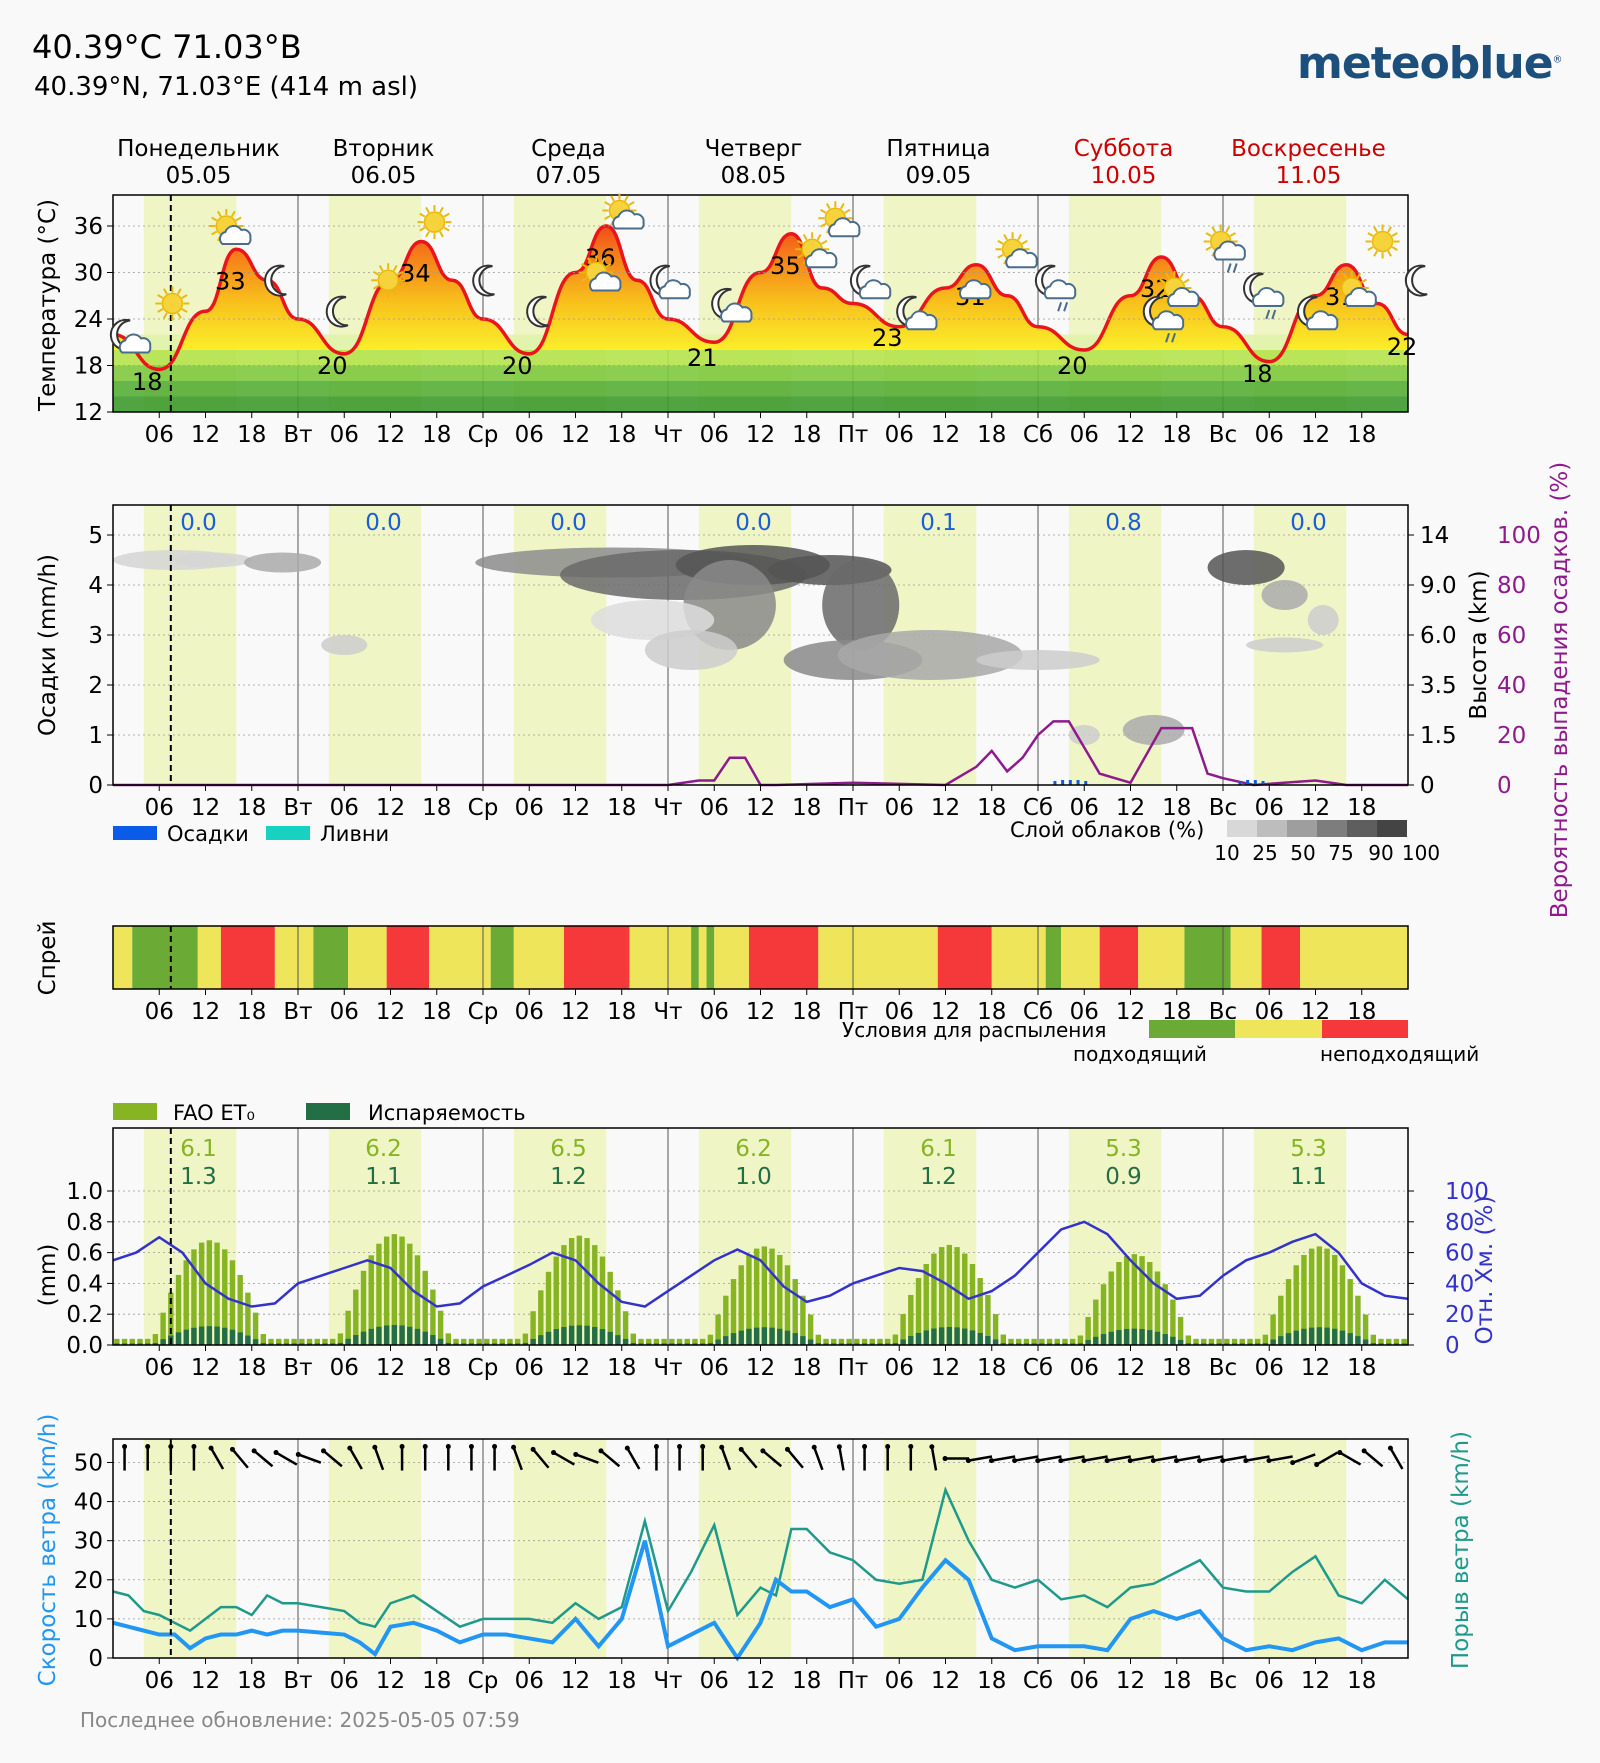  Describe the element at coordinates (1438, 636) in the screenshot. I see `y-tick-label-height: 6.0` at that location.